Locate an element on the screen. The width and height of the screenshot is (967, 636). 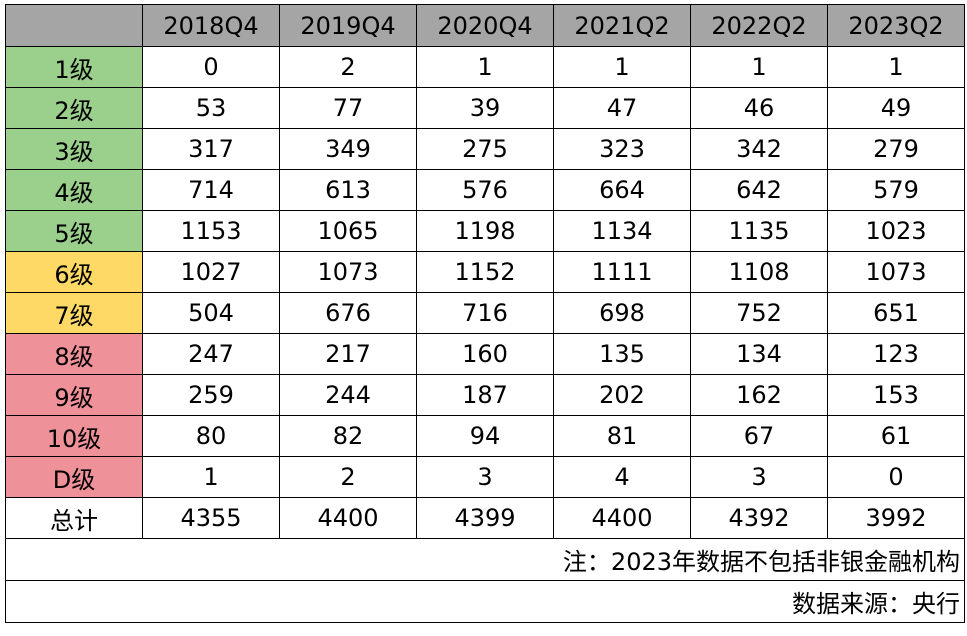
table-row: 4级 714 613 576 664 642 579 is located at coordinates (485, 190).